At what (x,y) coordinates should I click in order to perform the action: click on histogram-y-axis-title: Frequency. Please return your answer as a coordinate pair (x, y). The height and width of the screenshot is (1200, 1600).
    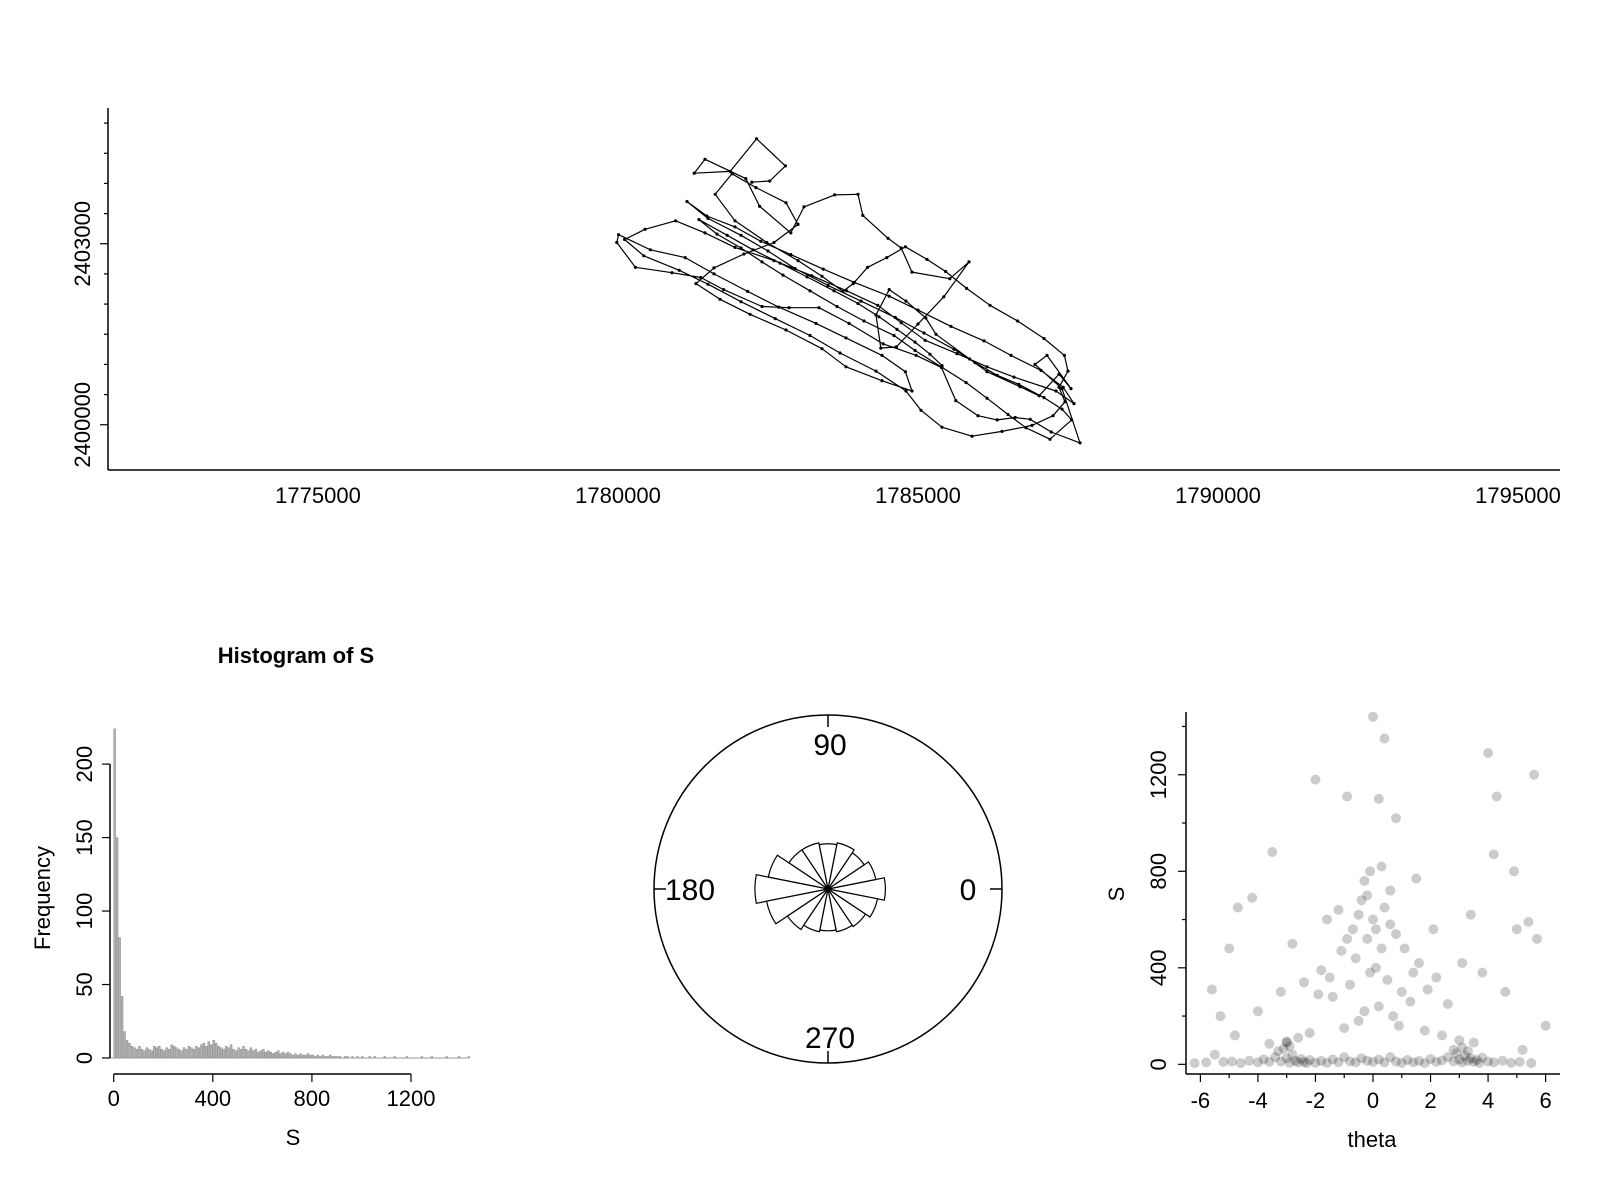
    Looking at the image, I should click on (42, 898).